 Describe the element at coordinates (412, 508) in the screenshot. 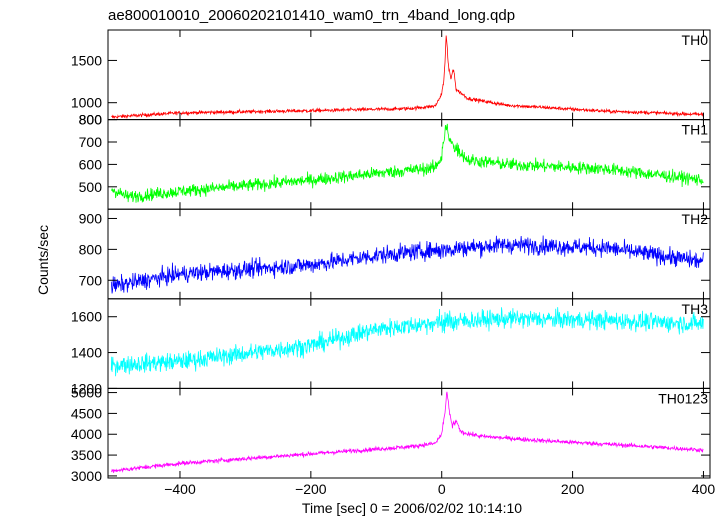

I see `x-axis-label: Time [sec] 0 = 2006/02/02 10:14:10` at that location.